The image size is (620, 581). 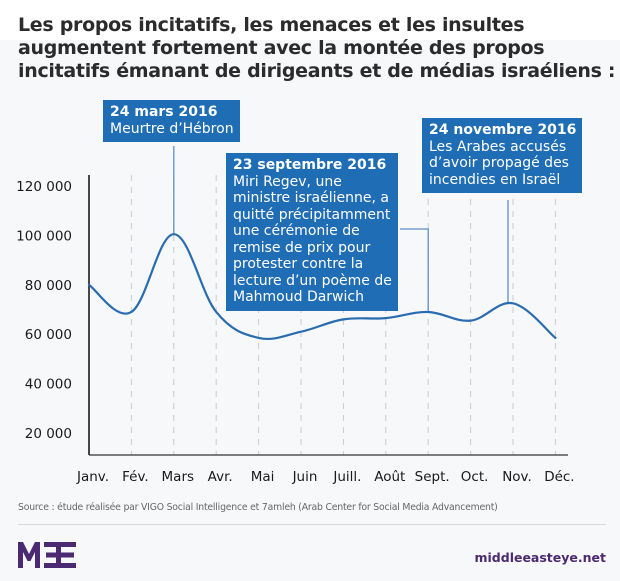 I want to click on x-tick-label: Août, so click(x=389, y=477).